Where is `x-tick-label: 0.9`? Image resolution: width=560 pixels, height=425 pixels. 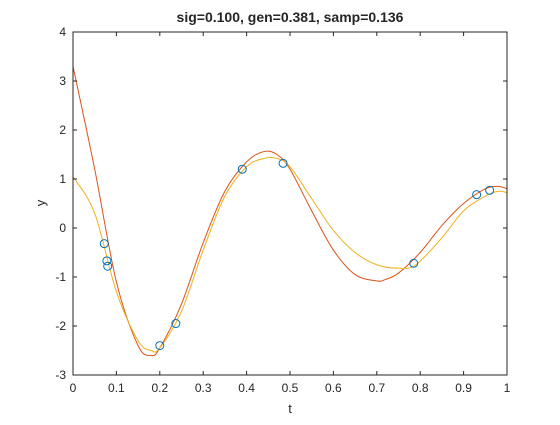 x-tick-label: 0.9 is located at coordinates (463, 388).